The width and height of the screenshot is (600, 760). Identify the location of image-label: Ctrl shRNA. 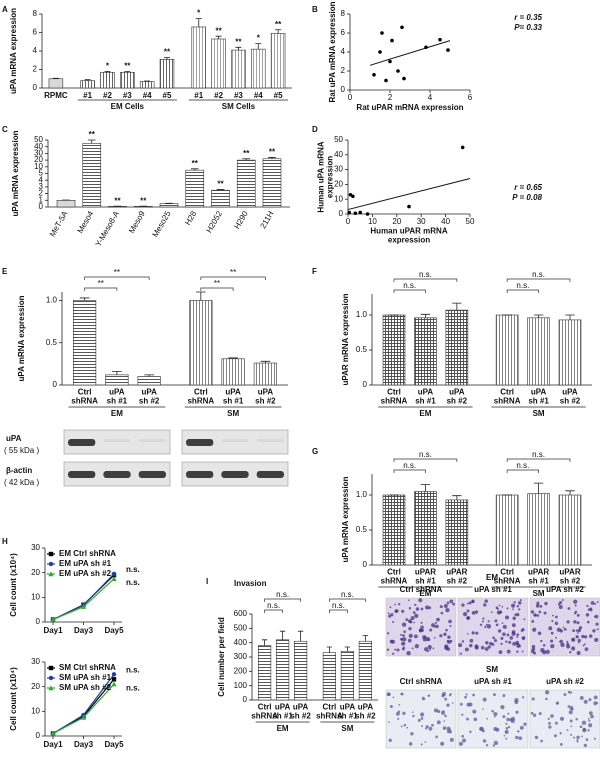
(421, 589).